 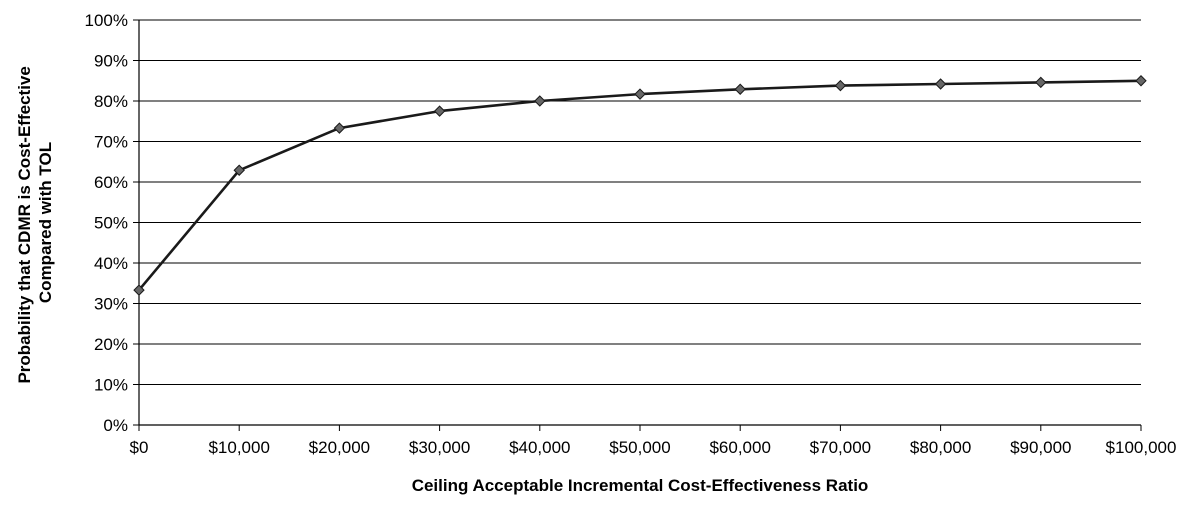 I want to click on x-tick-label: $100,000, so click(x=1141, y=447).